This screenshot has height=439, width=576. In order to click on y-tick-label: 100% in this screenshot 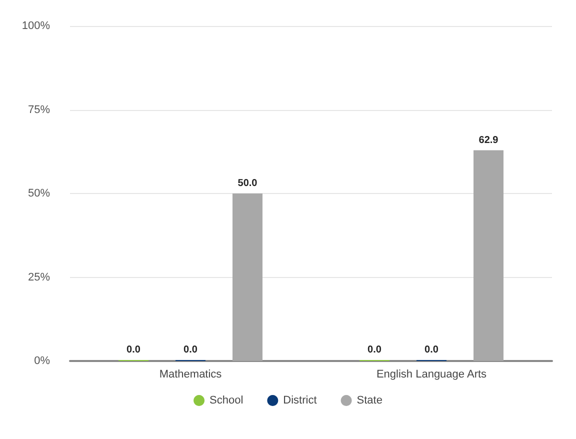, I will do `click(36, 26)`.